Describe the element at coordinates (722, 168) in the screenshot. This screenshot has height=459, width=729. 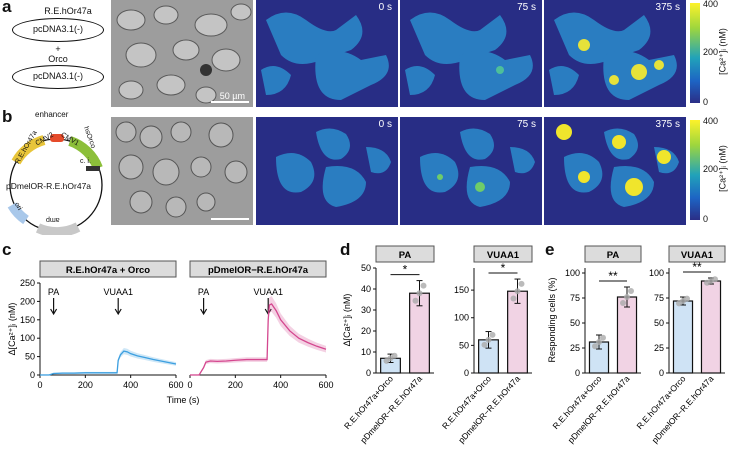
I see `colorbar-b-label: [Ca²⁺]ᵢ (nM)` at that location.